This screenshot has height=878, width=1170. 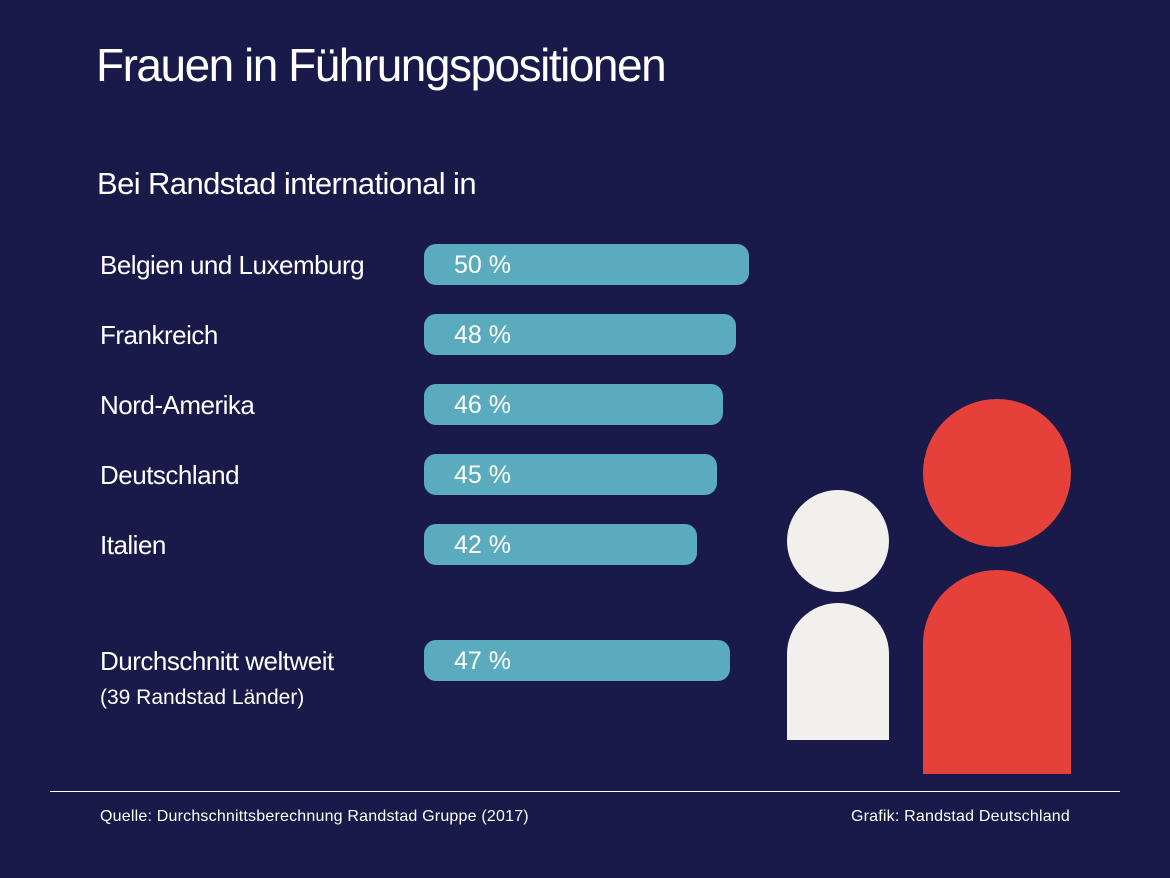 What do you see at coordinates (217, 661) in the screenshot?
I see `average-label: Durchschnitt weltweit` at bounding box center [217, 661].